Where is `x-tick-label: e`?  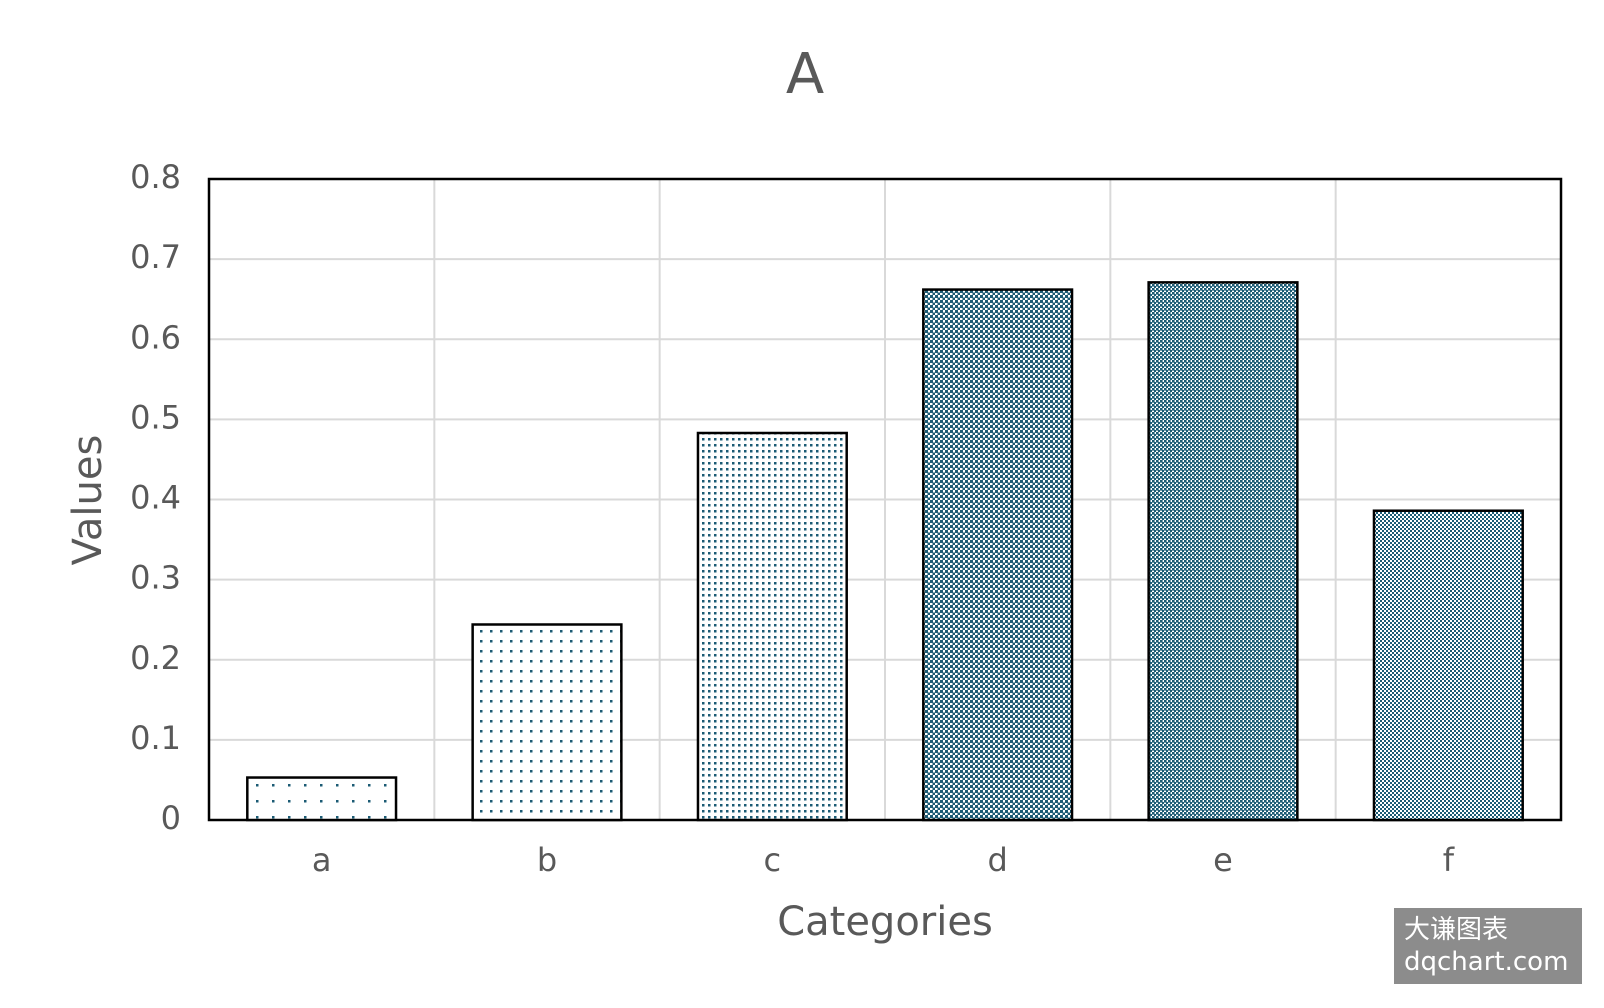
x-tick-label: e is located at coordinates (1223, 860).